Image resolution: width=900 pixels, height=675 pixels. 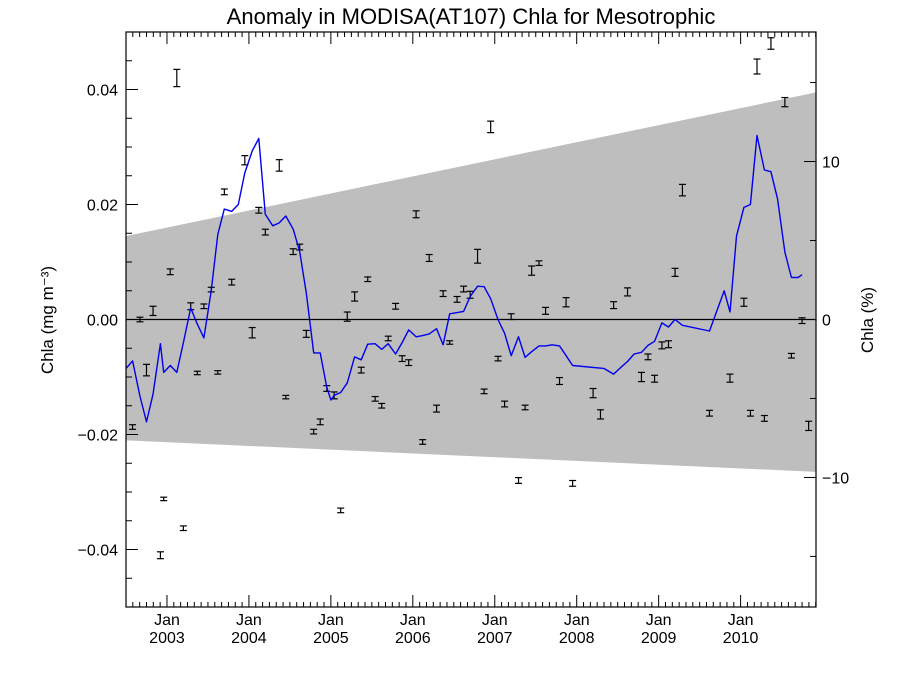 I want to click on y-right-tick-label: −10, so click(x=835, y=478).